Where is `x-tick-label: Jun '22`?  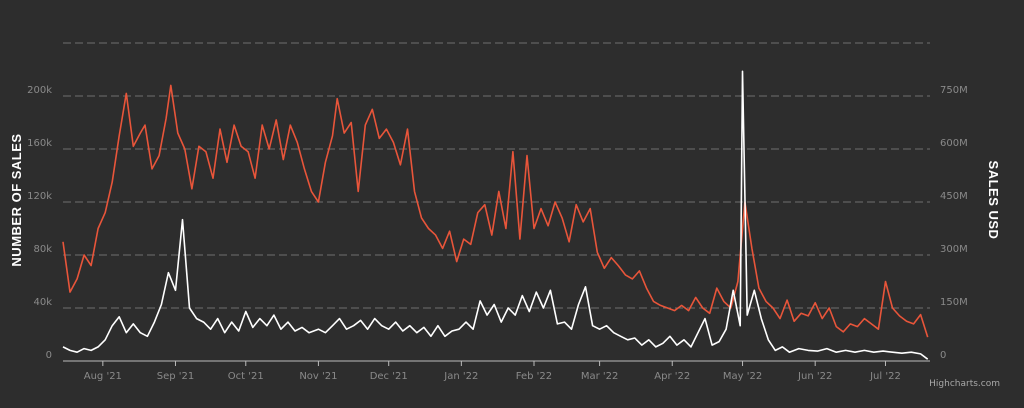 x-tick-label: Jun '22 is located at coordinates (814, 376).